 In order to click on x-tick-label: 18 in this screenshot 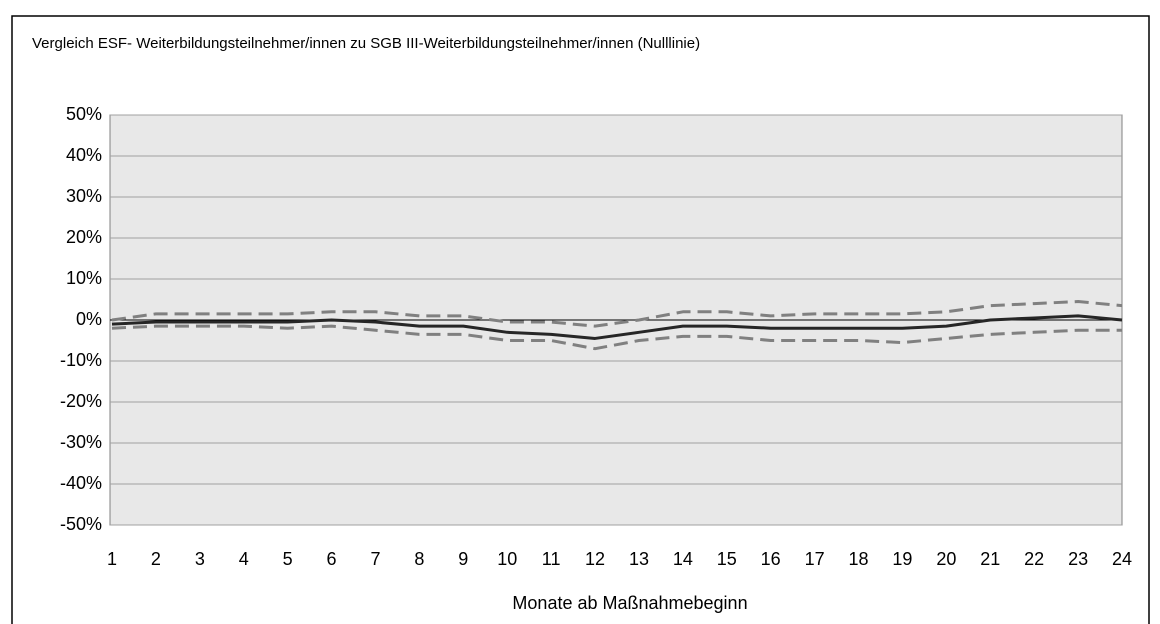, I will do `click(859, 559)`.